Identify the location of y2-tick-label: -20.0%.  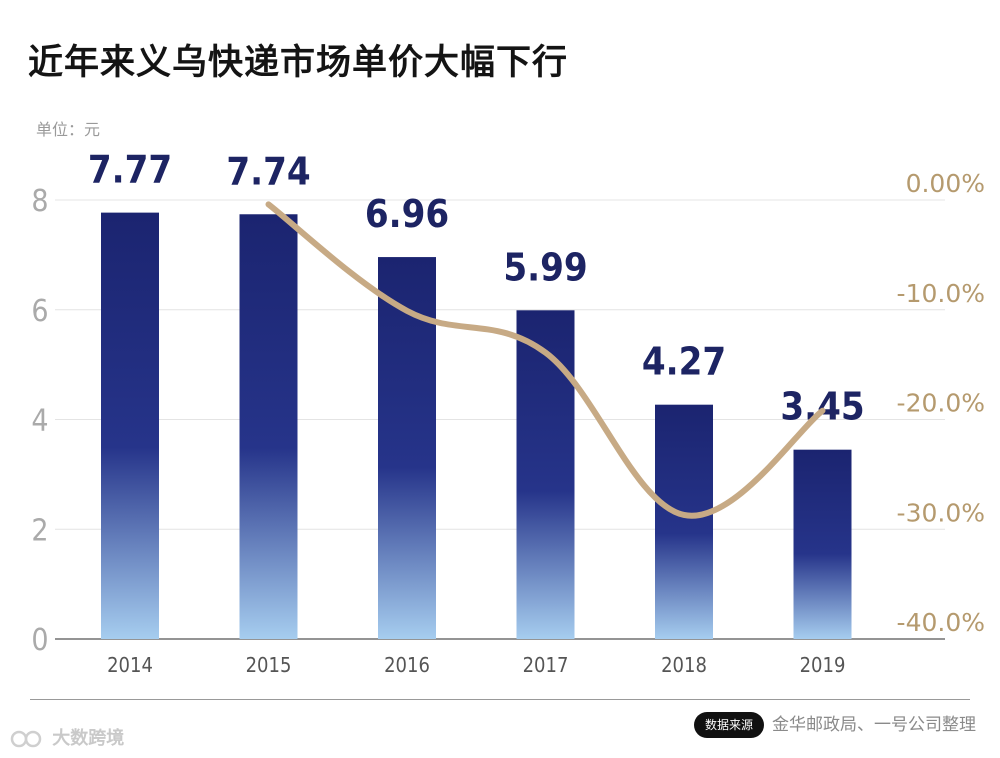
(941, 403).